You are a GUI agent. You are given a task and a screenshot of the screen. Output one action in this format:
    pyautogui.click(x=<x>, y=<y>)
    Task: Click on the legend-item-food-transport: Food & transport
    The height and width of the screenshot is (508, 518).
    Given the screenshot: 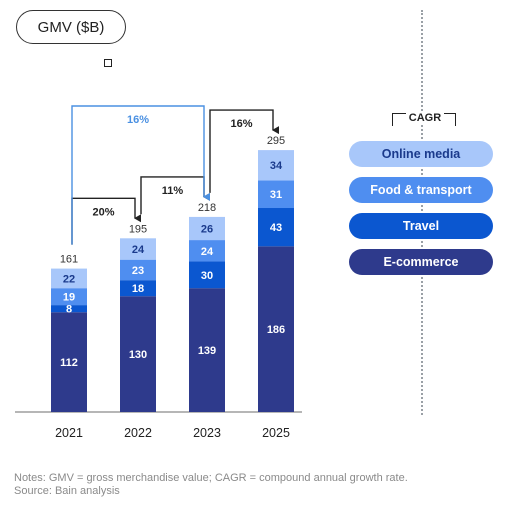 What is the action you would take?
    pyautogui.click(x=421, y=190)
    